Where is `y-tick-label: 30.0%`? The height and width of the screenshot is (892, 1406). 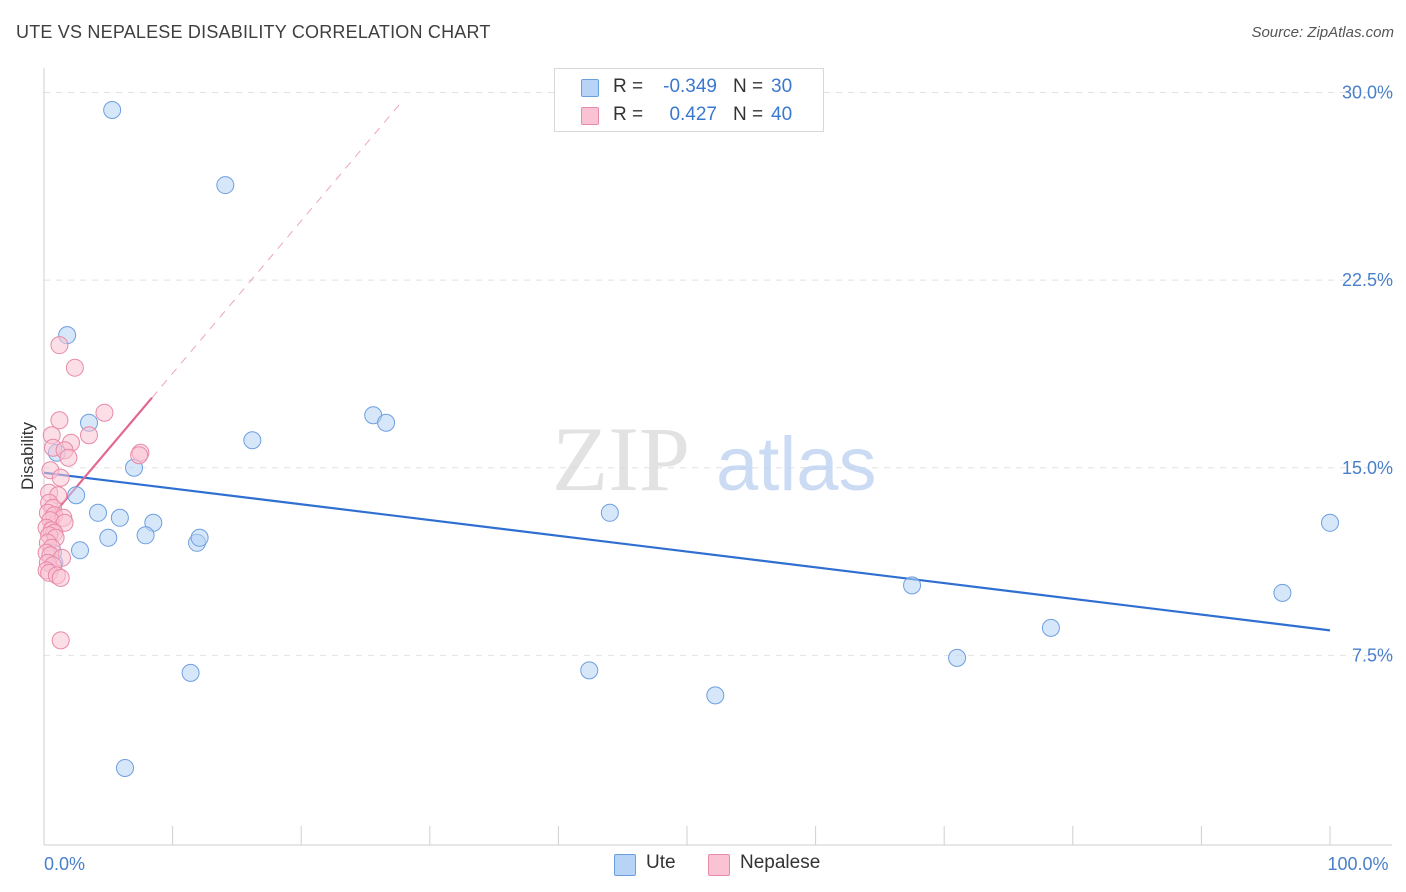 y-tick-label: 30.0% is located at coordinates (1367, 93).